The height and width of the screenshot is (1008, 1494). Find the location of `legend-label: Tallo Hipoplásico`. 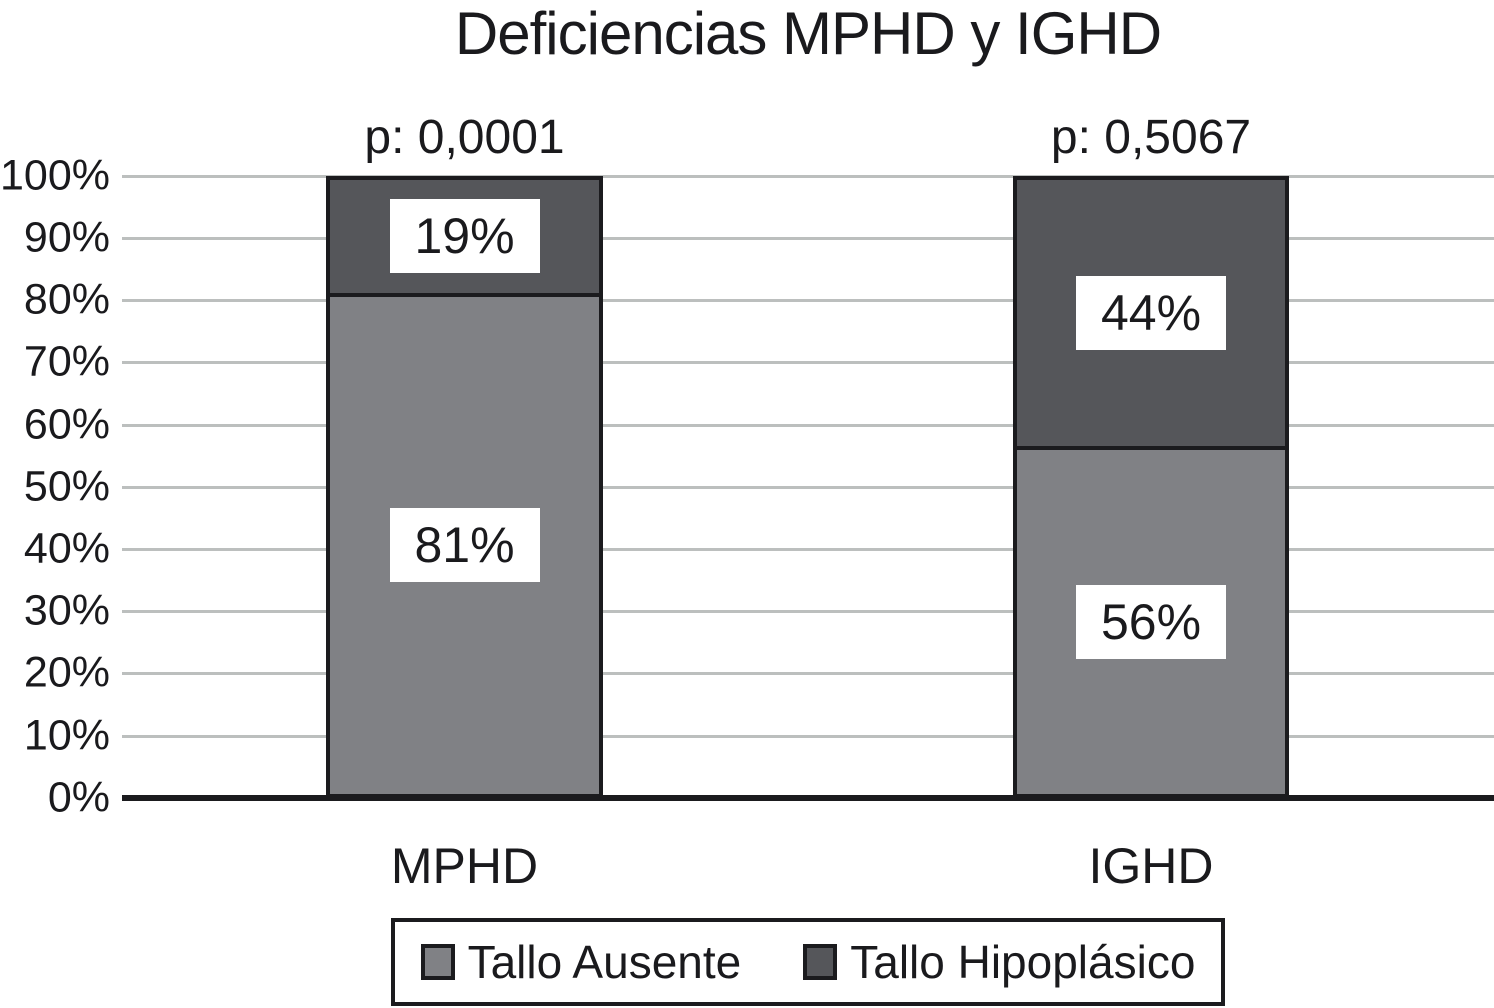

legend-label: Tallo Hipoplásico is located at coordinates (1023, 962).